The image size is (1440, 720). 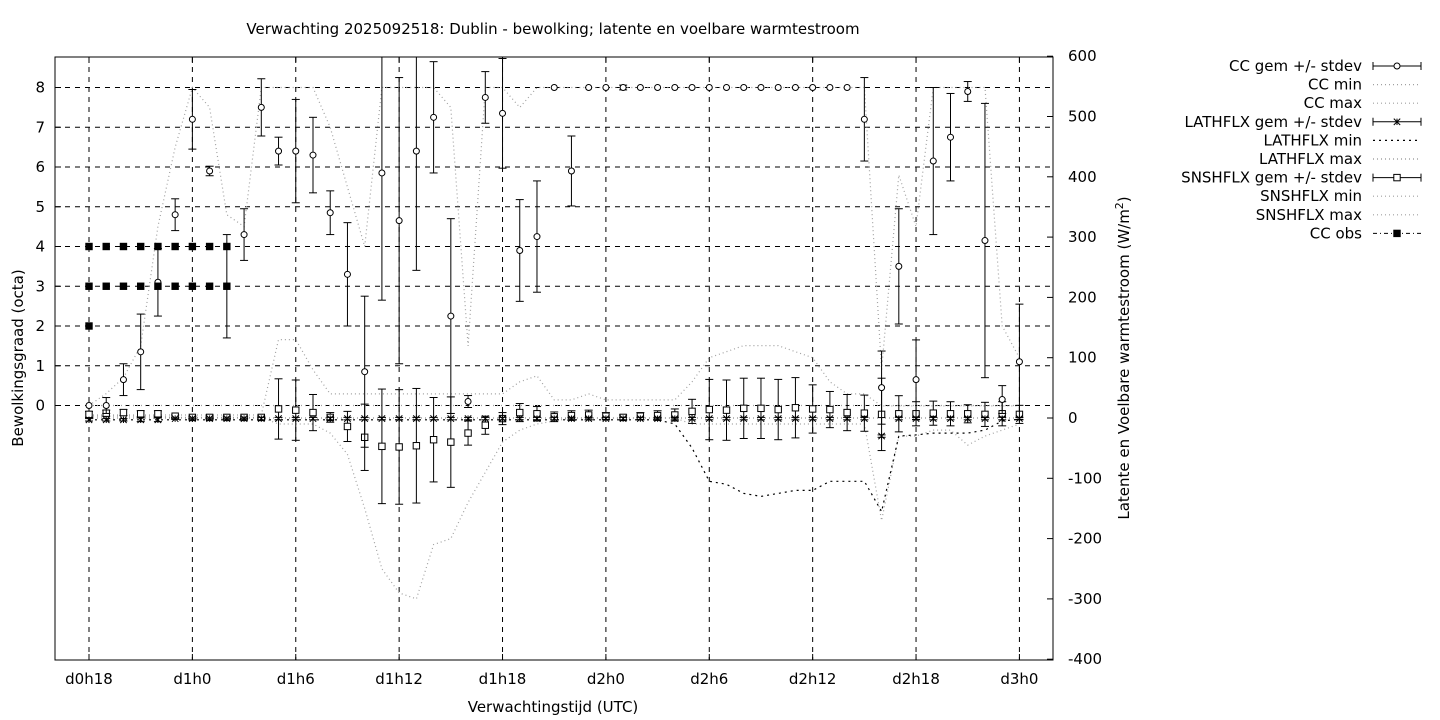 What do you see at coordinates (1085, 659) in the screenshot?
I see `y2-tick-label: -400` at bounding box center [1085, 659].